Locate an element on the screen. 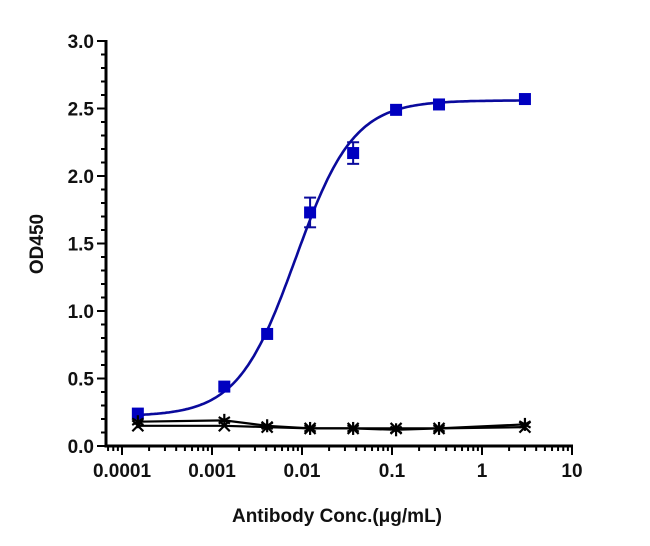  x-tick-label: 0.001 is located at coordinates (212, 471).